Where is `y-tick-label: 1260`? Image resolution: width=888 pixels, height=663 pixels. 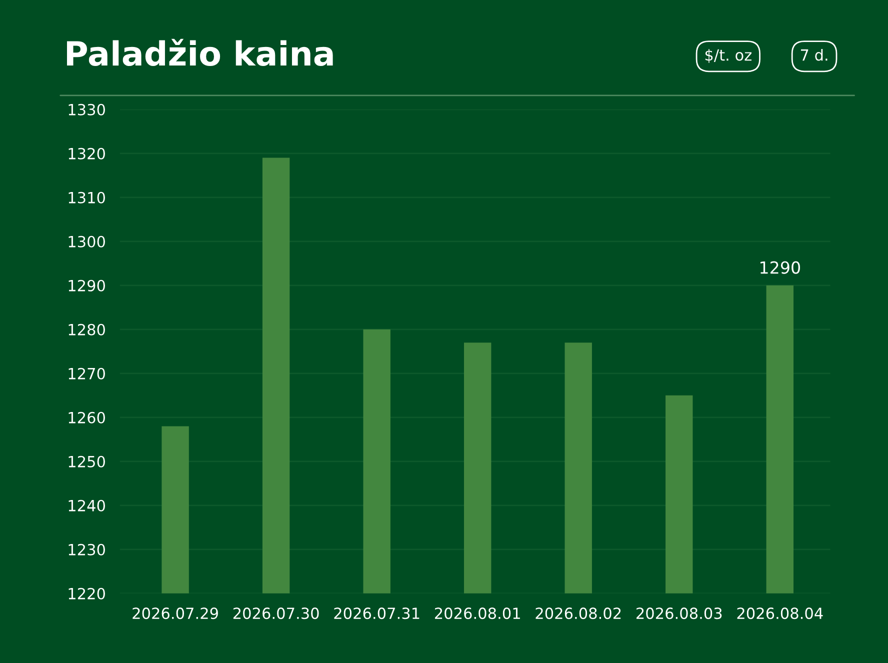 y-tick-label: 1260 is located at coordinates (86, 418).